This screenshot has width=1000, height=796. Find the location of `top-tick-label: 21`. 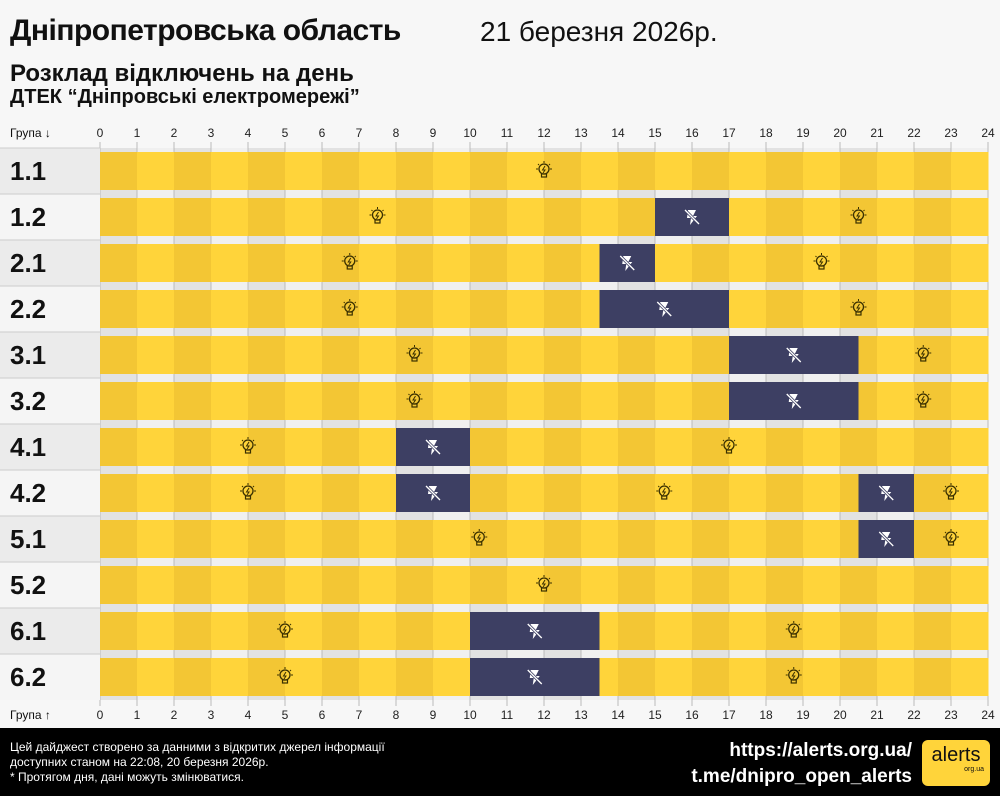

top-tick-label: 21 is located at coordinates (877, 133).